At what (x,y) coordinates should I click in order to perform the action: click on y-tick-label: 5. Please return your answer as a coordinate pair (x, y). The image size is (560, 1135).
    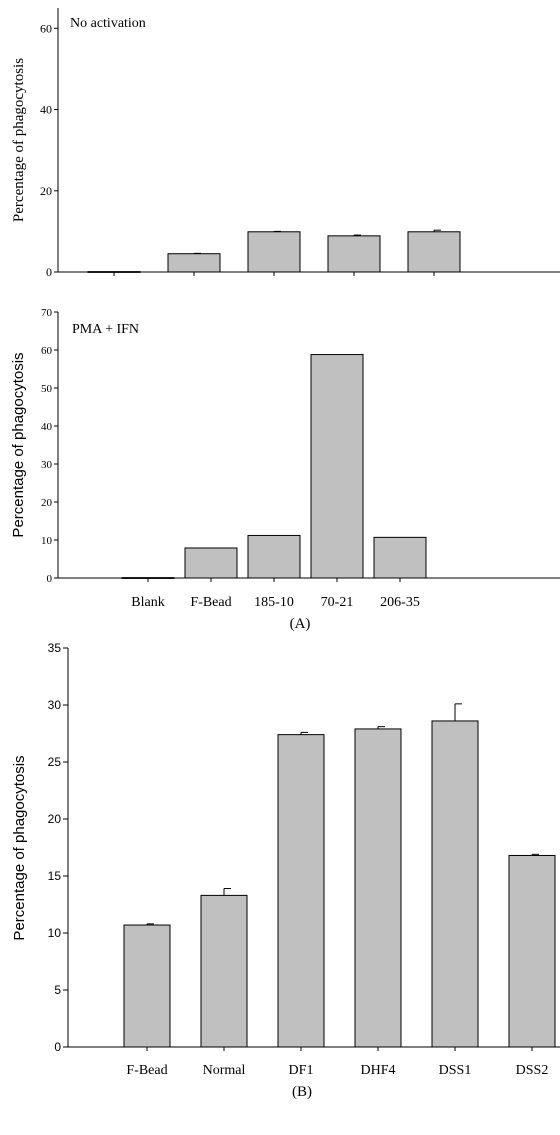
    Looking at the image, I should click on (57, 990).